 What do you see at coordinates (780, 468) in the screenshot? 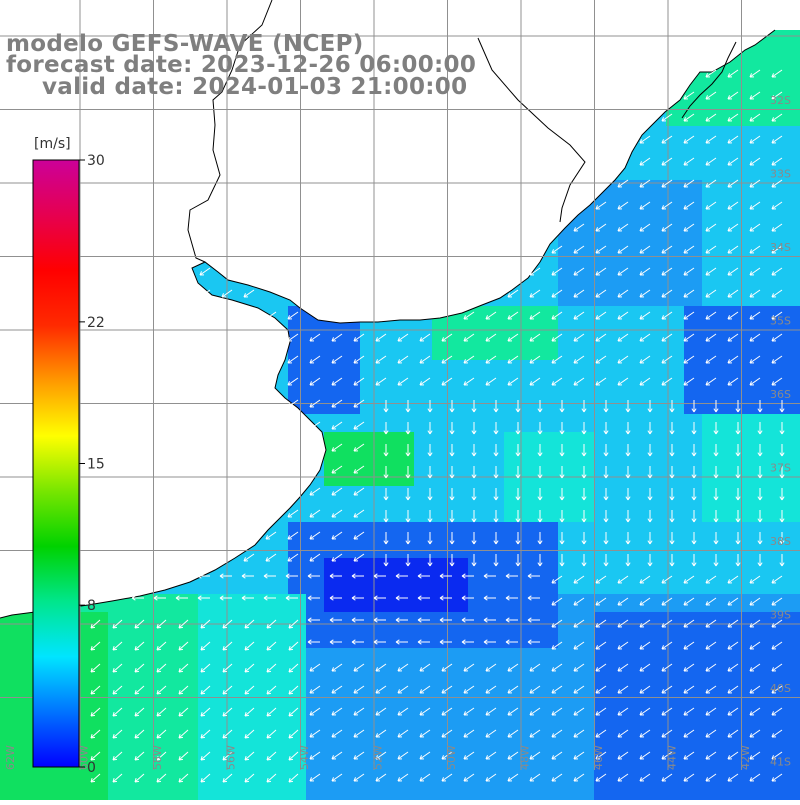
I see `lat-label: 37S` at bounding box center [780, 468].